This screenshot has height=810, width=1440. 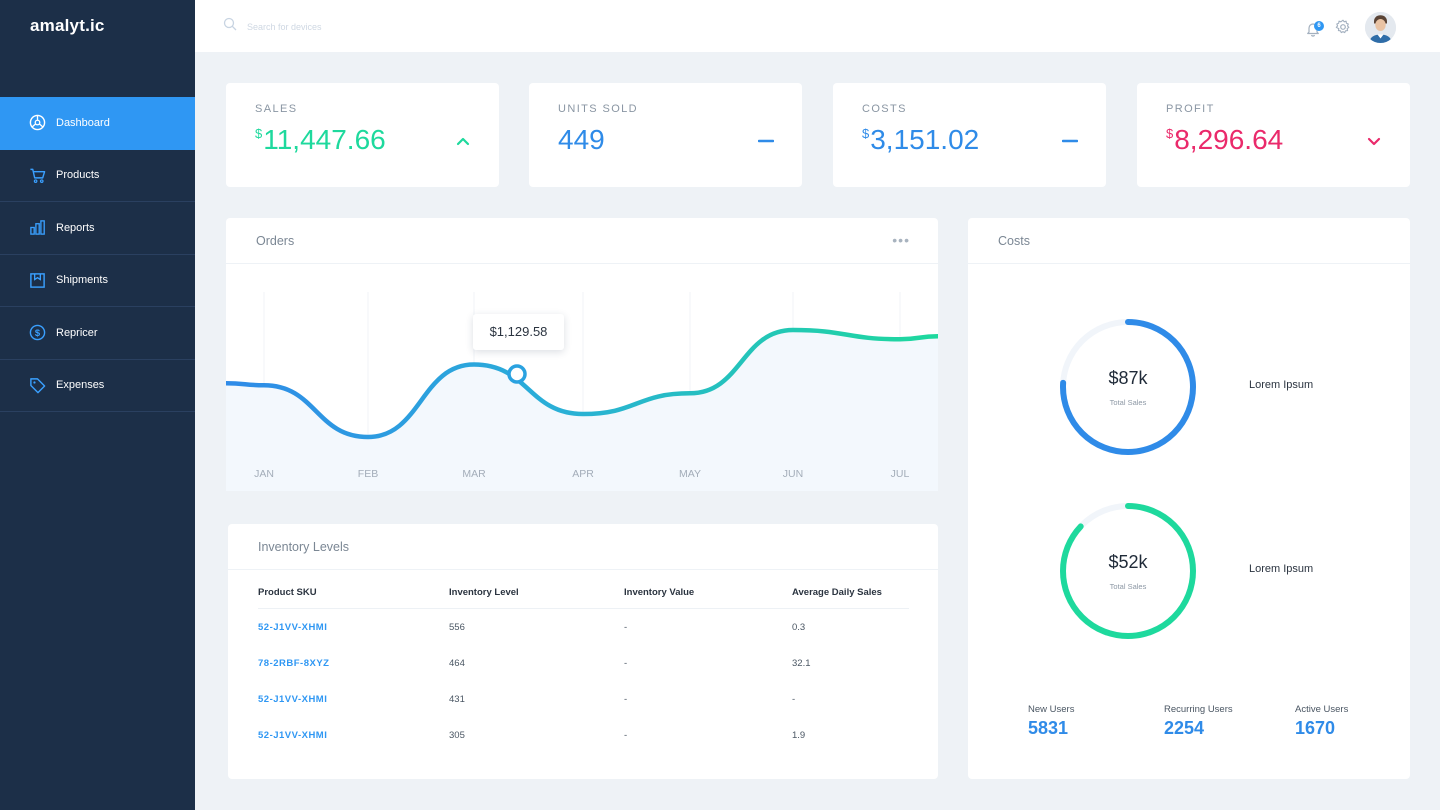 I want to click on notifications-button: 6, so click(x=1315, y=28).